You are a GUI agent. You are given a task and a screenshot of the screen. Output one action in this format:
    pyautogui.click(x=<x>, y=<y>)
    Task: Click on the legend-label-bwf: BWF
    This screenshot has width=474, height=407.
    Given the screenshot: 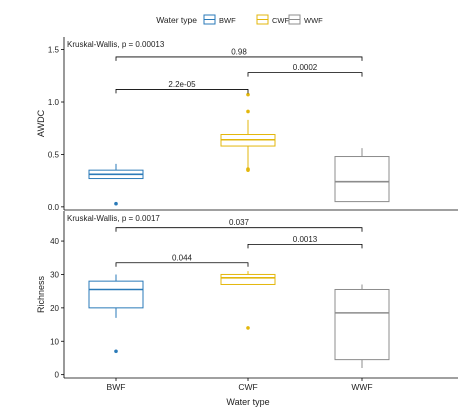 What is the action you would take?
    pyautogui.click(x=227, y=20)
    